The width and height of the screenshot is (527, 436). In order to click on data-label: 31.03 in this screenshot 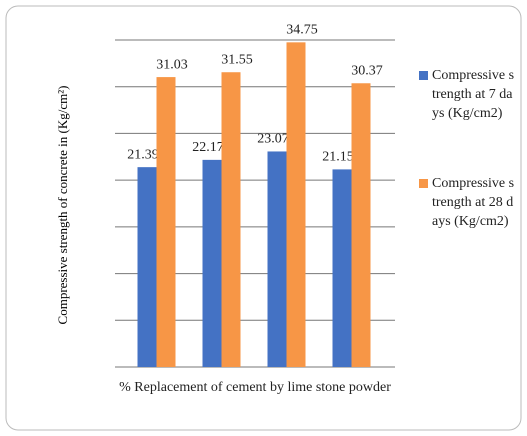, I will do `click(172, 64)`.